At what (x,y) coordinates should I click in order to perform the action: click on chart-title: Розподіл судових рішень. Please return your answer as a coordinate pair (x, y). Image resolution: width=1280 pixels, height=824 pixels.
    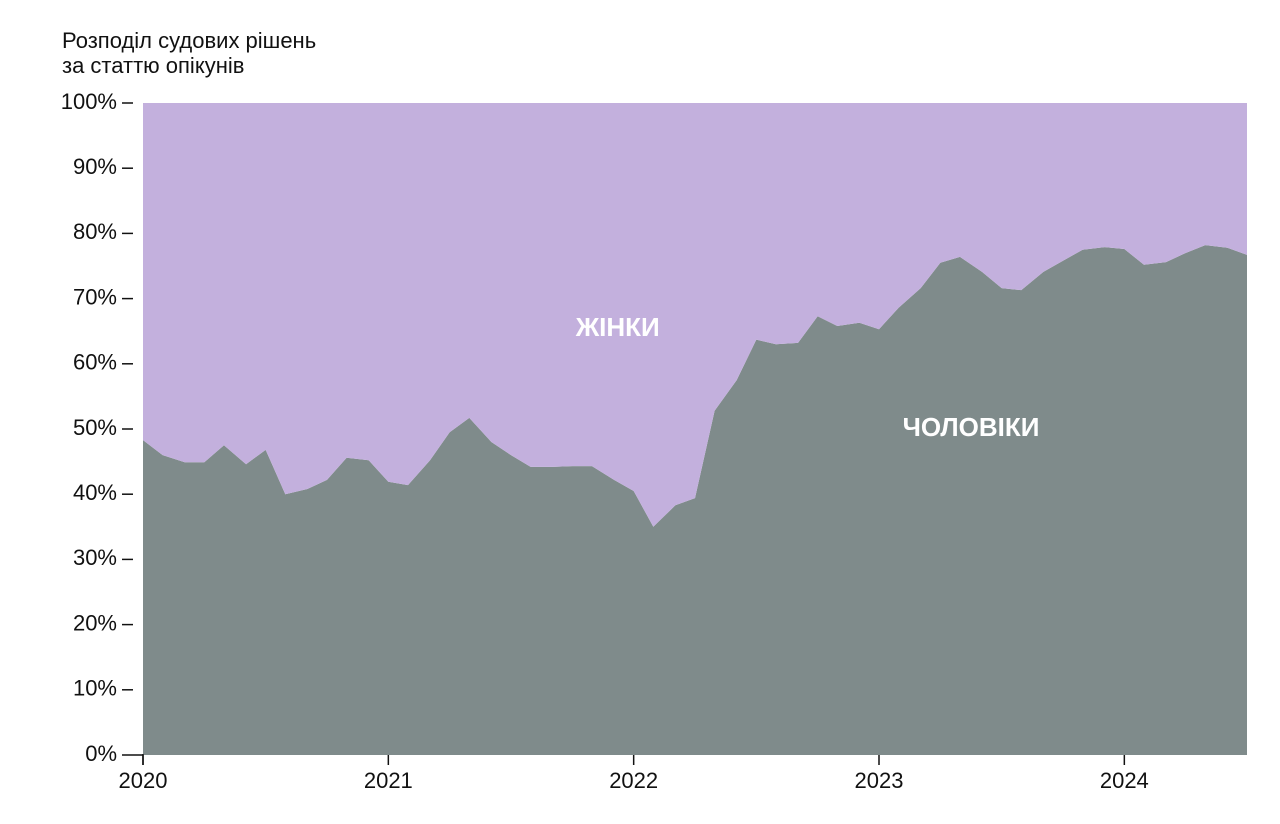
    Looking at the image, I should click on (189, 40).